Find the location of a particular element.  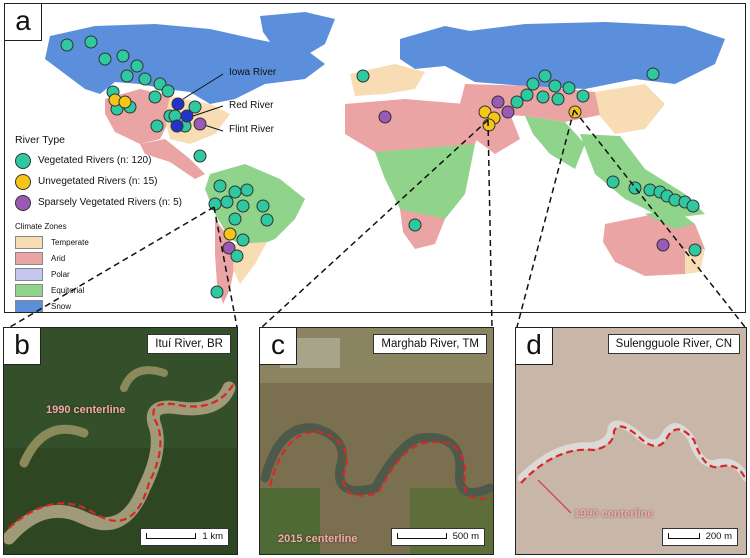

panel-a-label: a is located at coordinates (23, 22).